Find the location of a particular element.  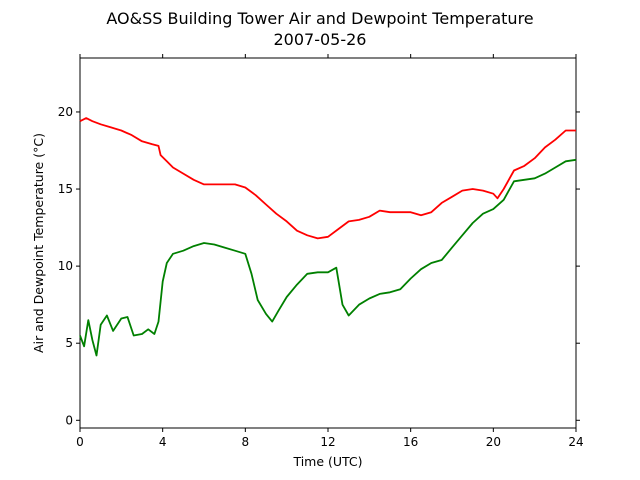

x-tick-label: 24 is located at coordinates (575, 442).